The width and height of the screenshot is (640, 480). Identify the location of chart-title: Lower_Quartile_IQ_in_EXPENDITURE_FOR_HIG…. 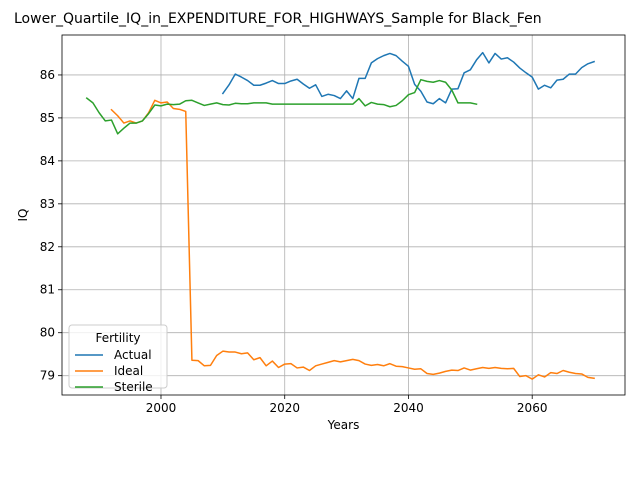
(278, 19).